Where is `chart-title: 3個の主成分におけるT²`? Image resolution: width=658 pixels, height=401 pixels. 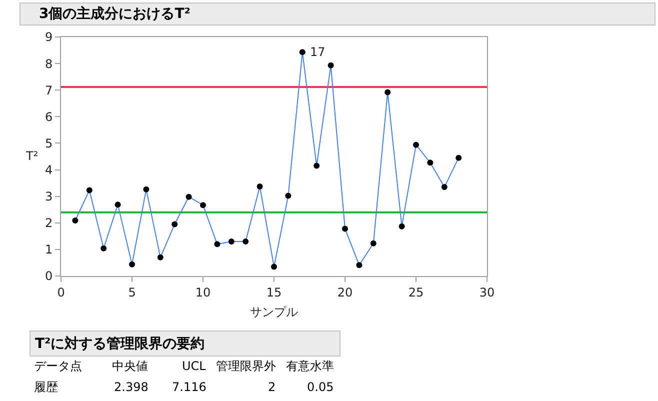 chart-title: 3個の主成分におけるT² is located at coordinates (114, 13).